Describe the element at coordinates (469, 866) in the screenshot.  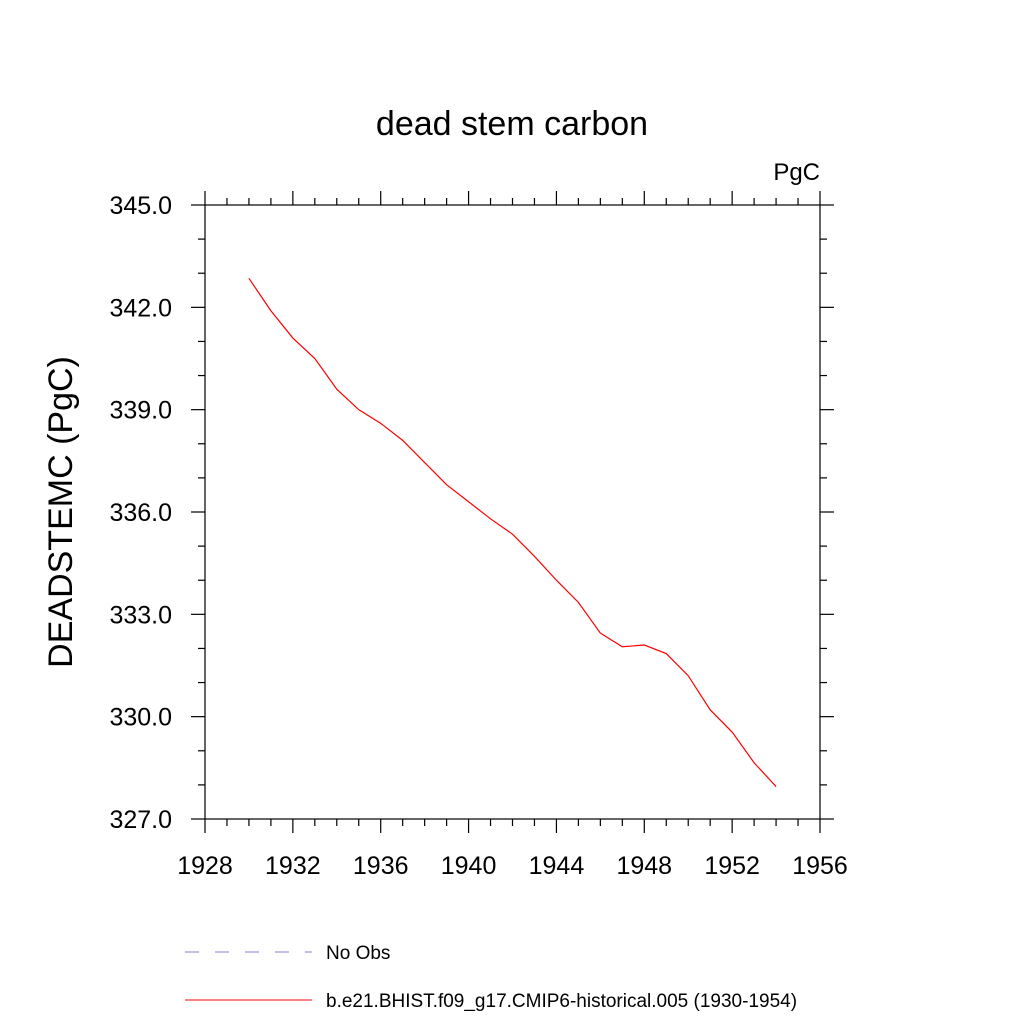
I see `x-tick-label: 1940` at that location.